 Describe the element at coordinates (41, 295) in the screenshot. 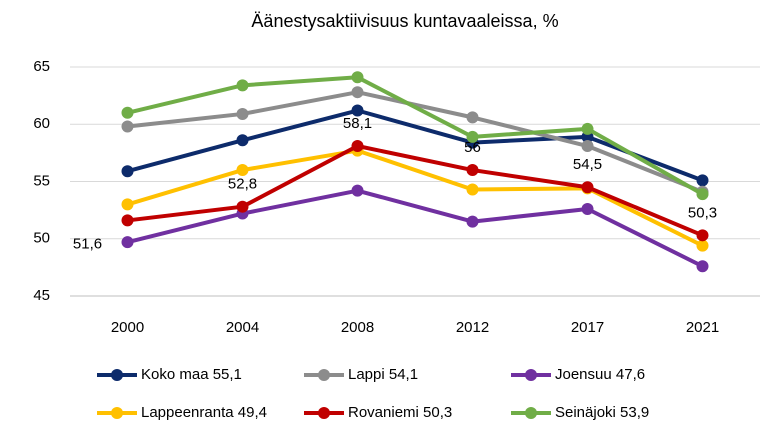

I see `y-tick-label: 45` at that location.